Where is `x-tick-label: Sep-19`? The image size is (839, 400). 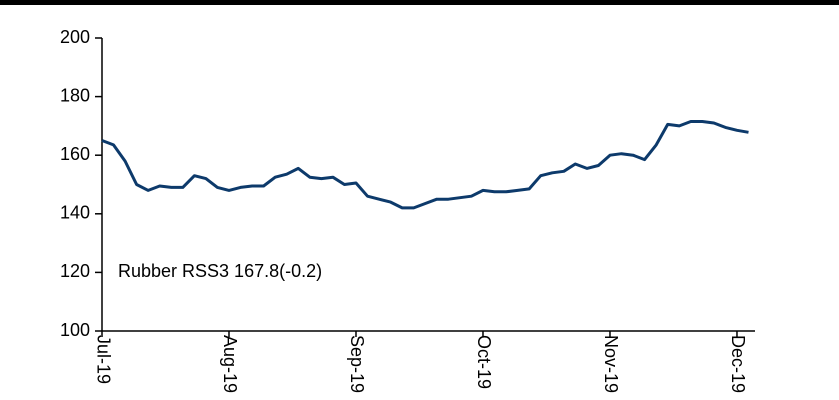
x-tick-label: Sep-19 is located at coordinates (357, 364).